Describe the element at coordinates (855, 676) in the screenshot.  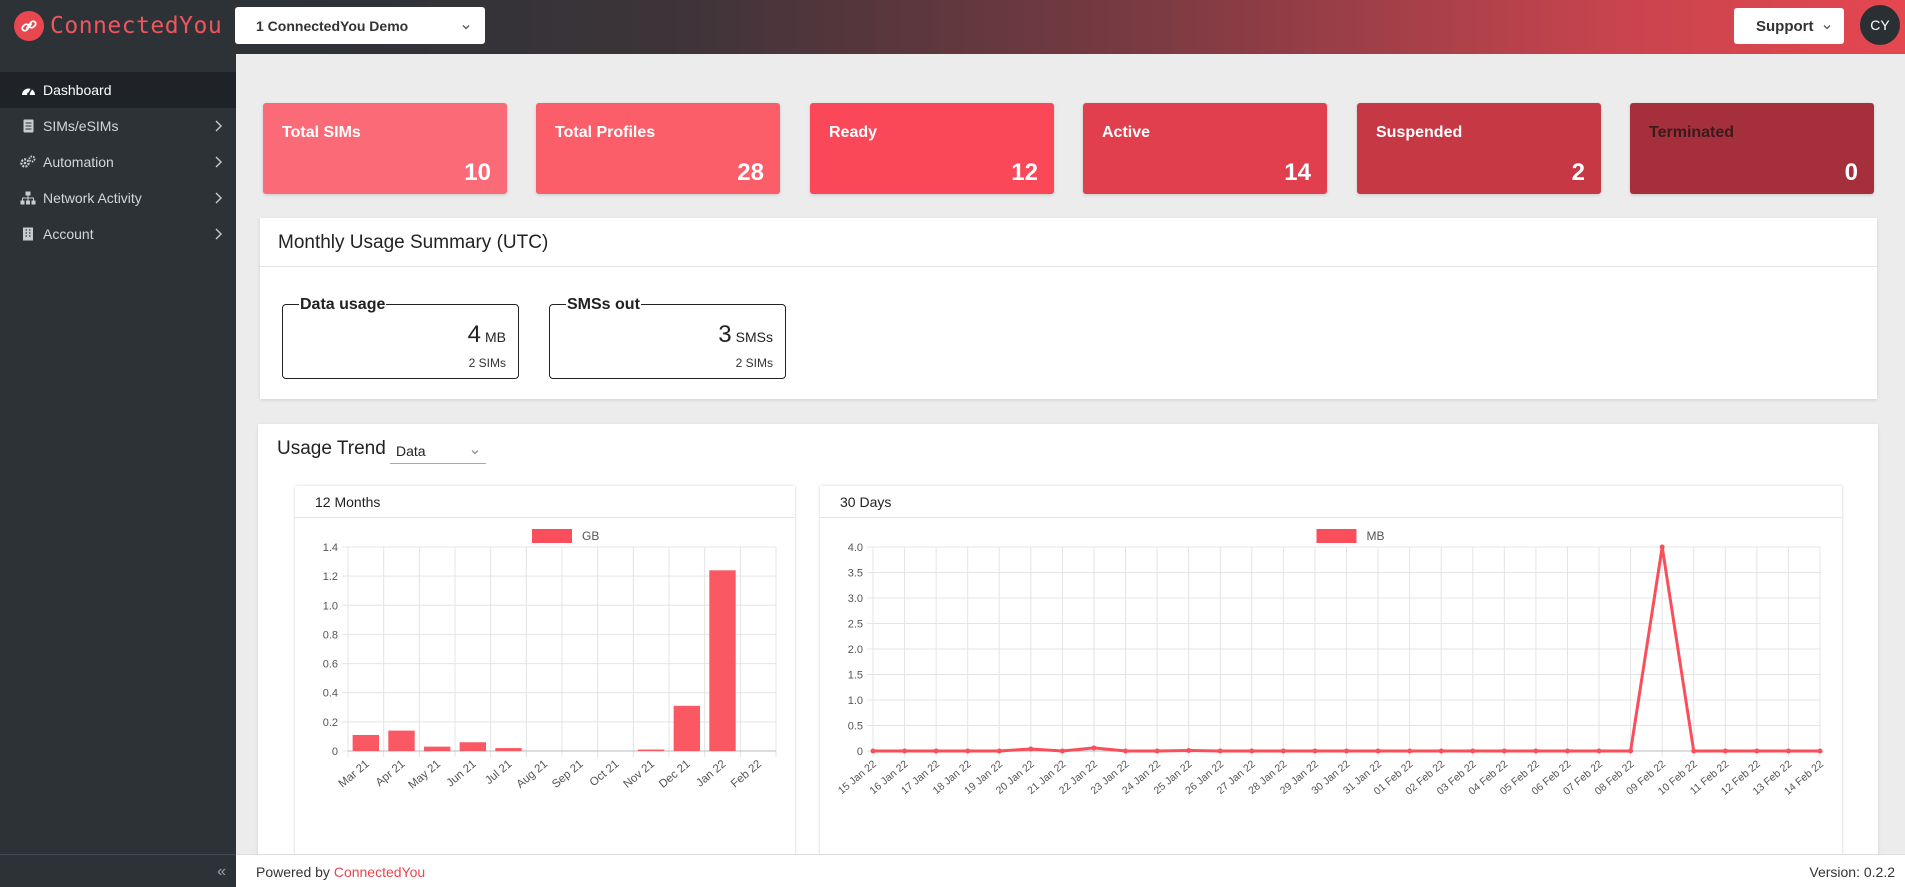
I see `y-tick-label: 1.5` at that location.